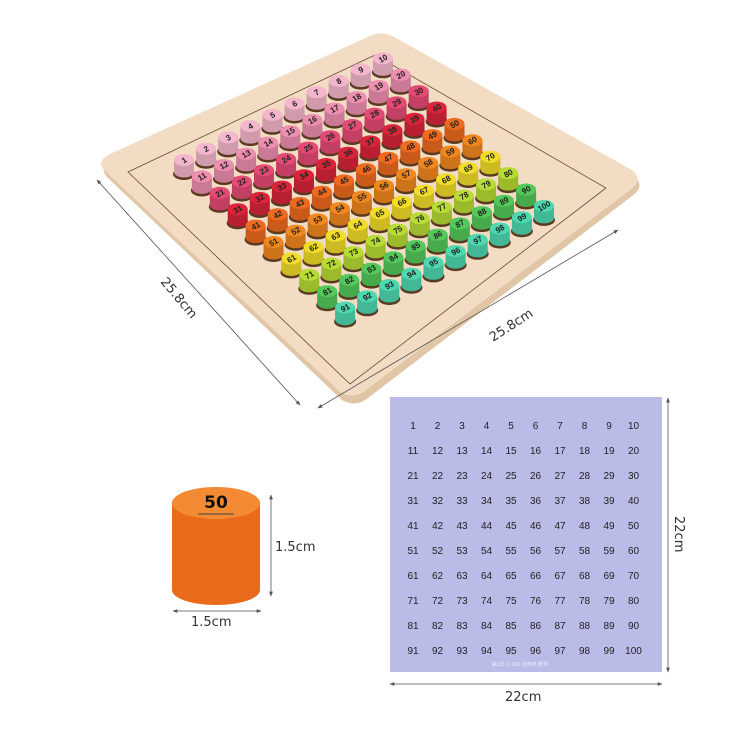 This screenshot has width=736, height=729. What do you see at coordinates (455, 258) in the screenshot?
I see `board-peg: 96` at bounding box center [455, 258].